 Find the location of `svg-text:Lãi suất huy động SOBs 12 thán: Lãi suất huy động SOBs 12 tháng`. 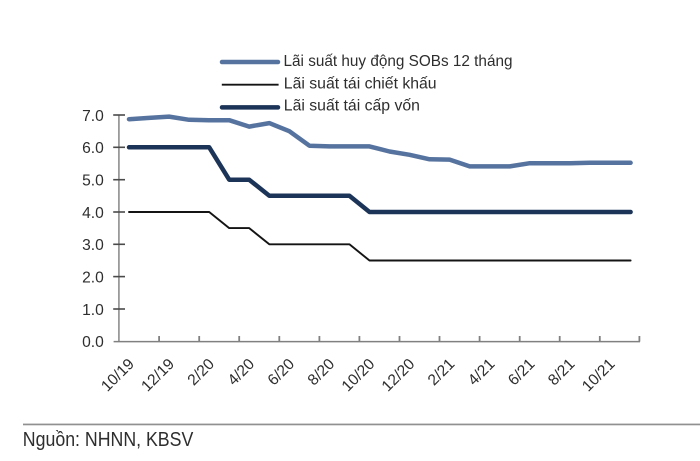

svg-text:Lãi suất huy động SOBs 12 thán: Lãi suất huy động SOBs 12 tháng is located at coordinates (398, 61).